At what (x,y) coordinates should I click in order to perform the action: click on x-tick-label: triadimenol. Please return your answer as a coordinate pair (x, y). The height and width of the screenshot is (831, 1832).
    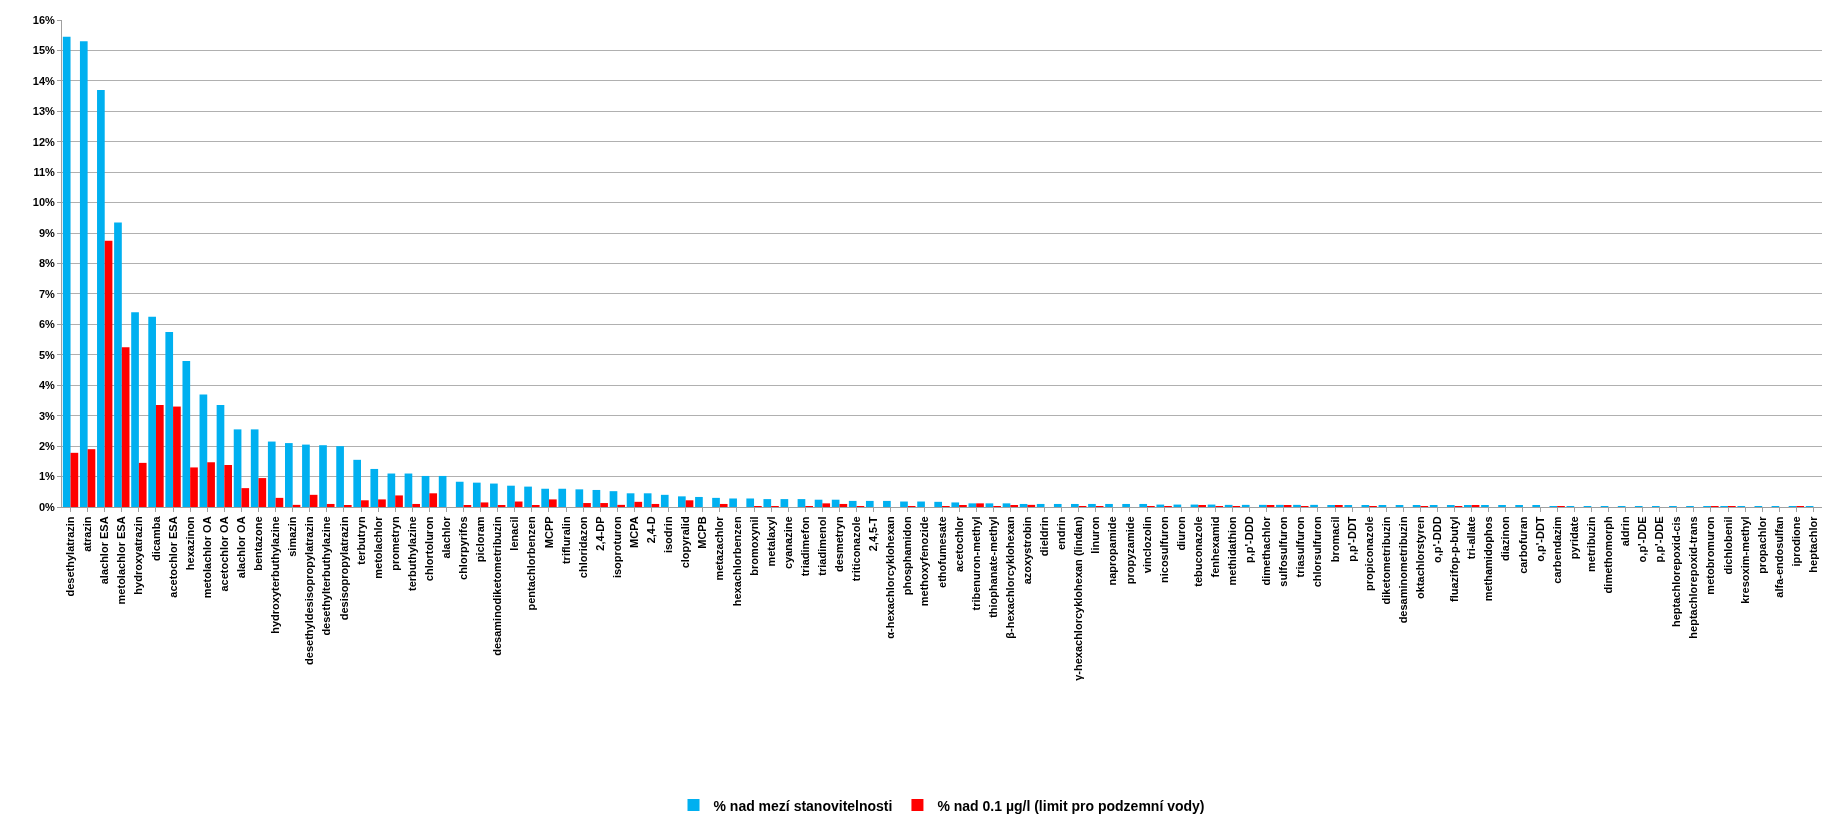
    Looking at the image, I should click on (821, 546).